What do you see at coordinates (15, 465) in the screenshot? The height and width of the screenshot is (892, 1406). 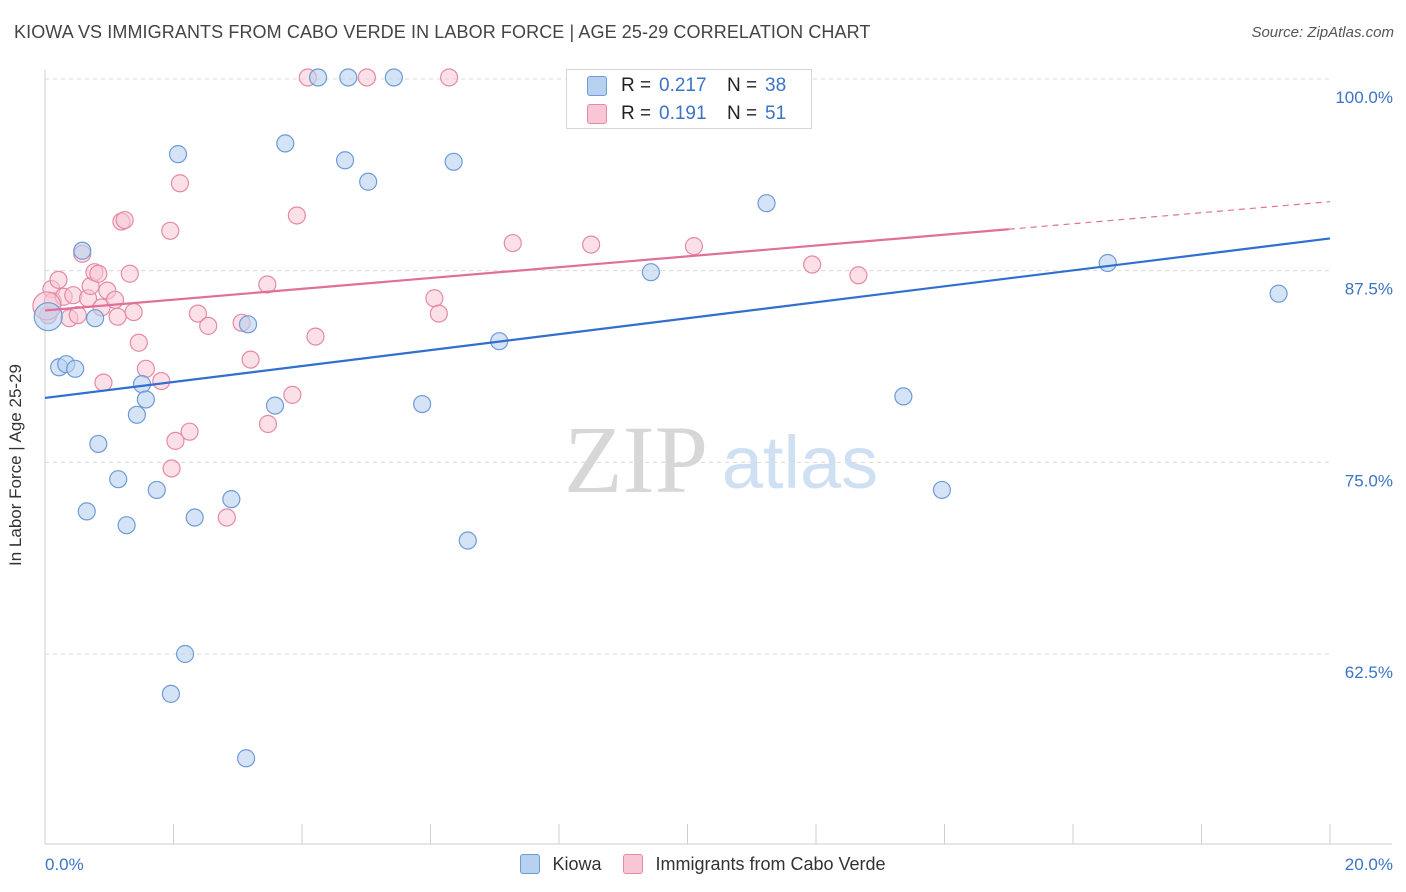 I see `y-axis-label: In Labor Force | Age 25-29` at bounding box center [15, 465].